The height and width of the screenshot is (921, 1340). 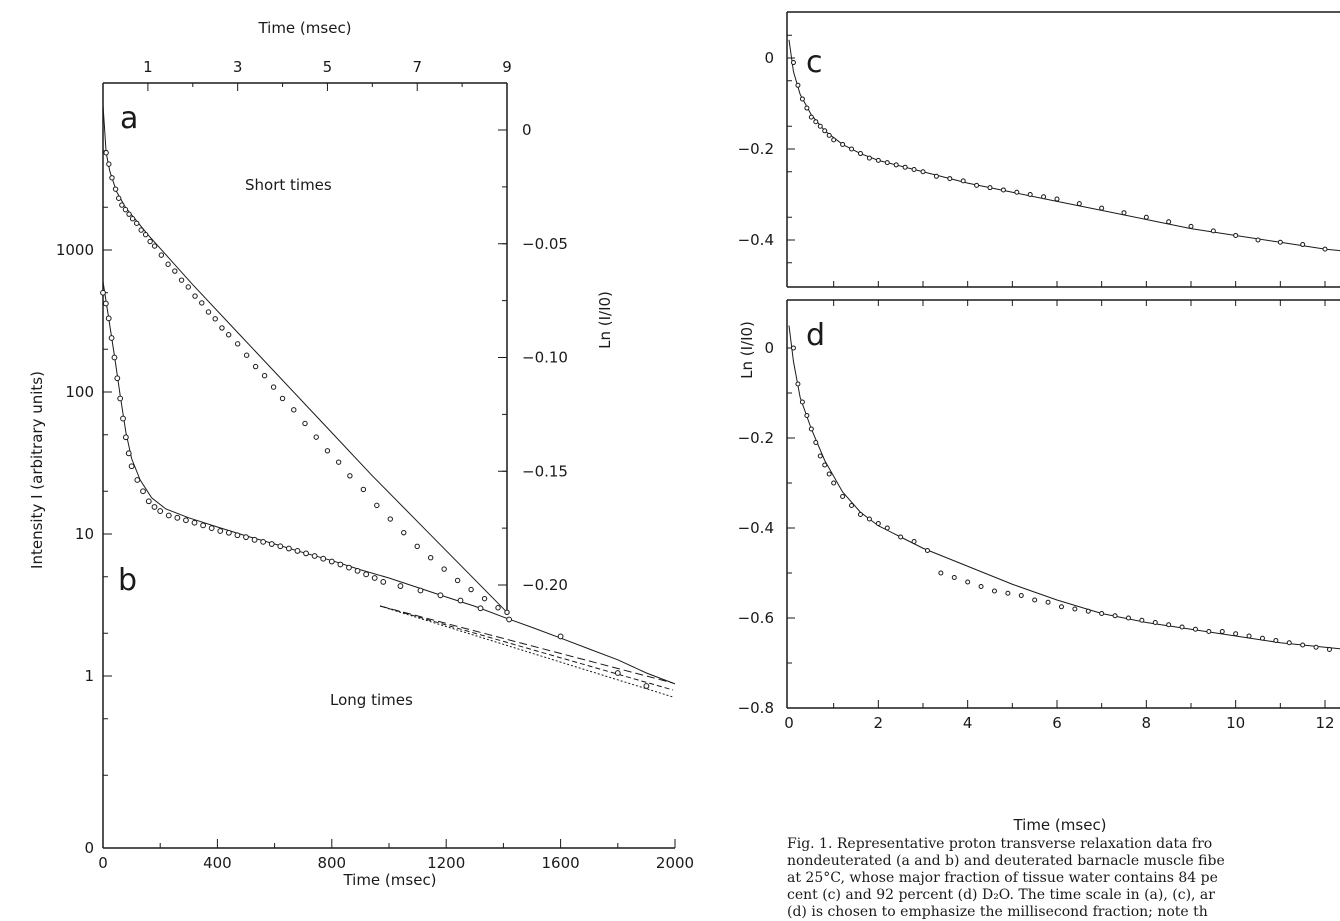 What do you see at coordinates (1039, 149) in the screenshot?
I see `panel-c: c 0 −0.2 −0.4` at bounding box center [1039, 149].